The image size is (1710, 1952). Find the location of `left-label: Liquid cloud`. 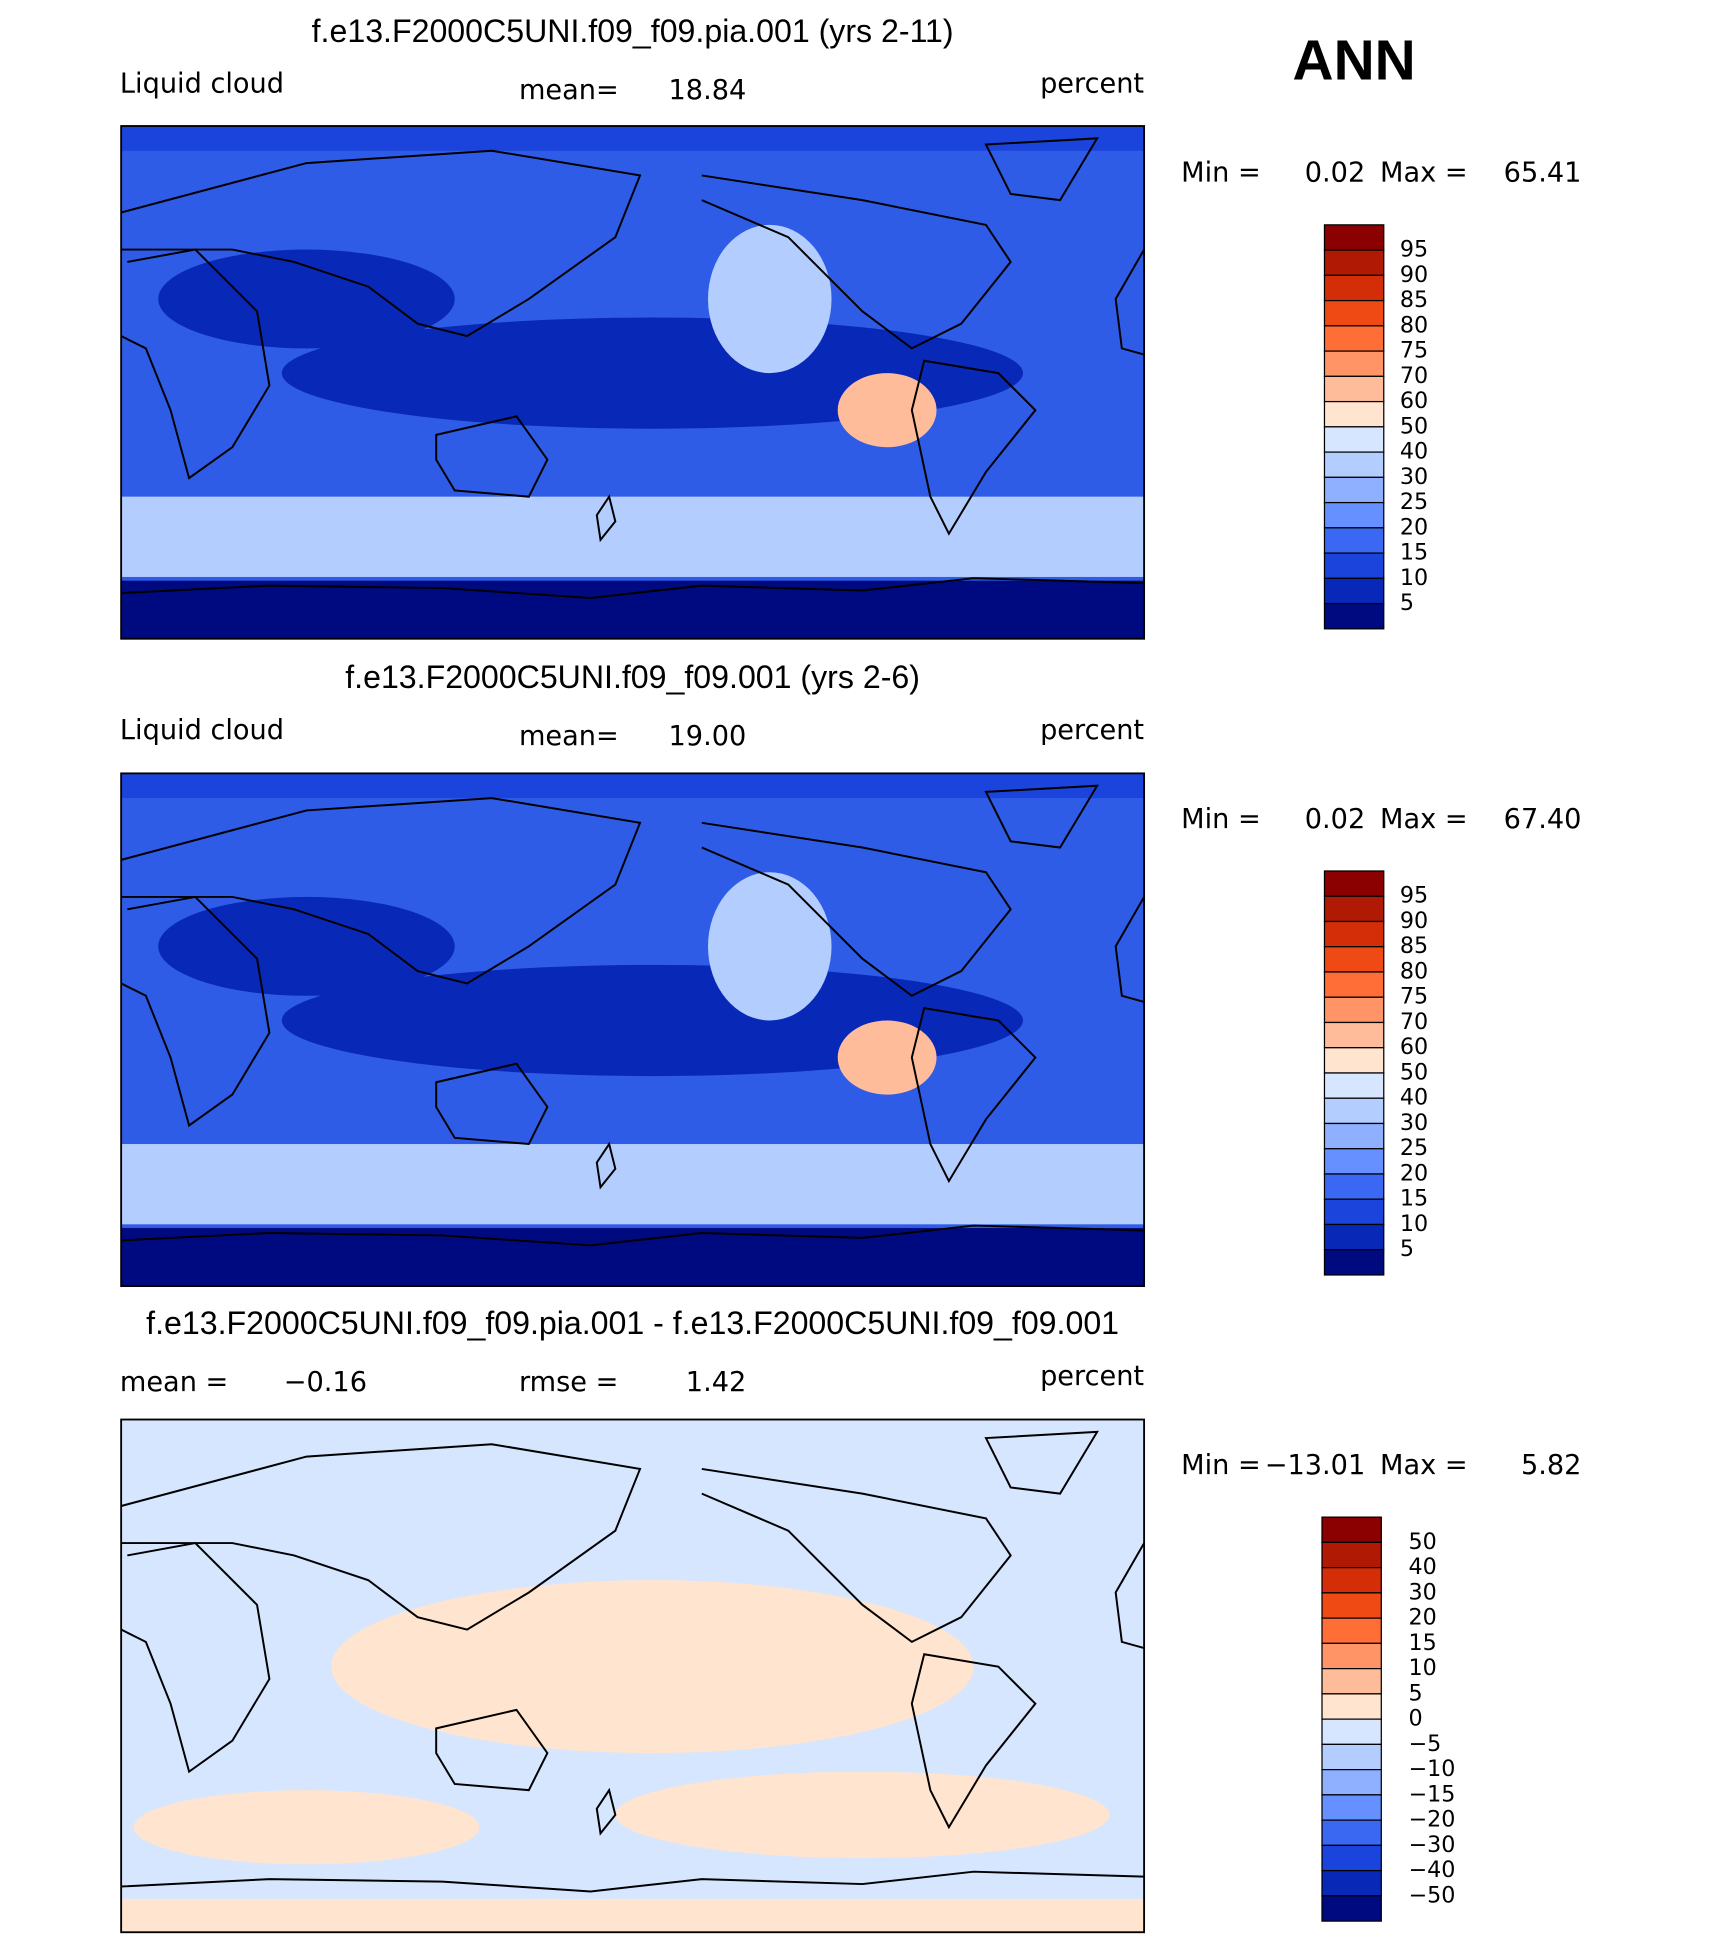

left-label: Liquid cloud is located at coordinates (202, 730).